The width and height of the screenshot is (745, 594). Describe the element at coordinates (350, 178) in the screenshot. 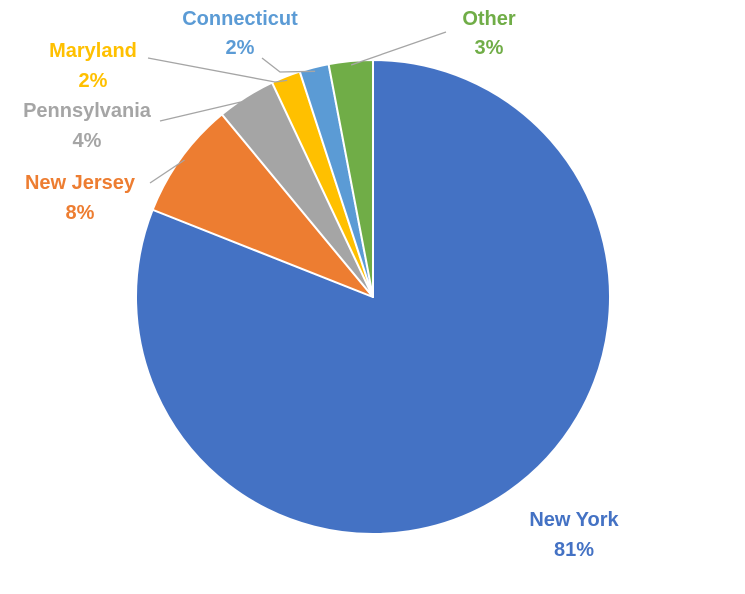

I see `pie-slice-other` at that location.